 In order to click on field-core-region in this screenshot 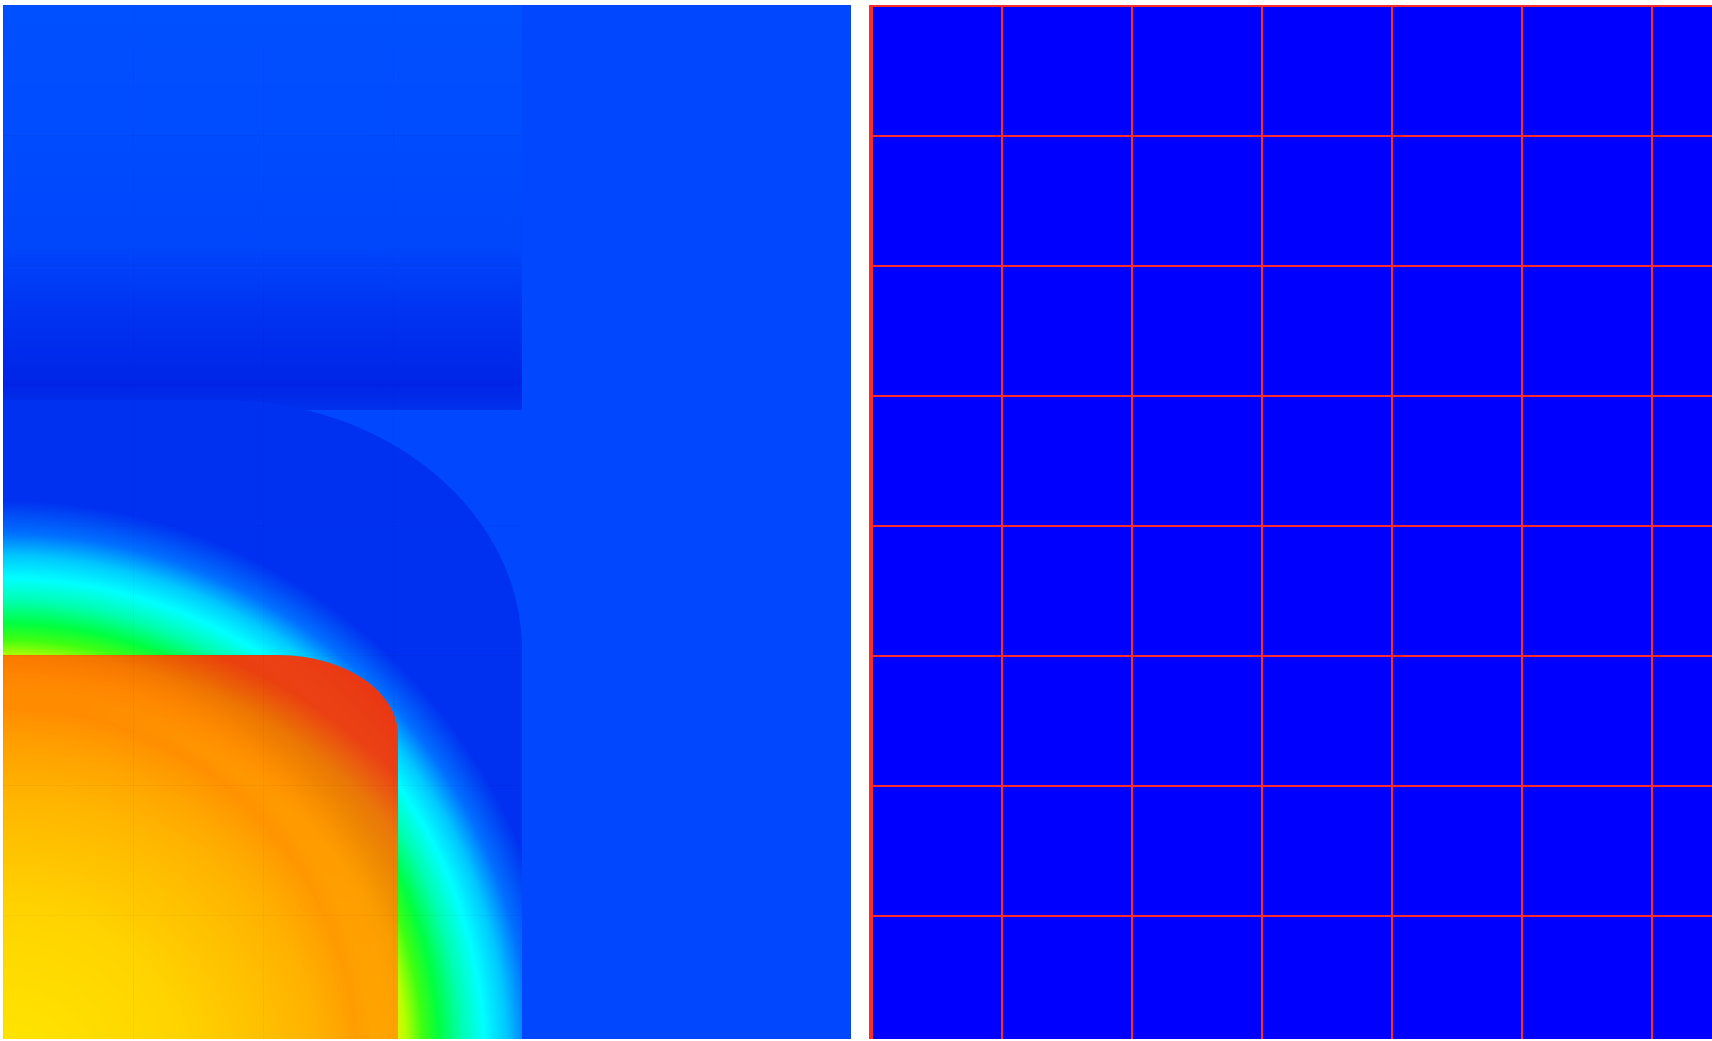, I will do `click(200, 847)`.